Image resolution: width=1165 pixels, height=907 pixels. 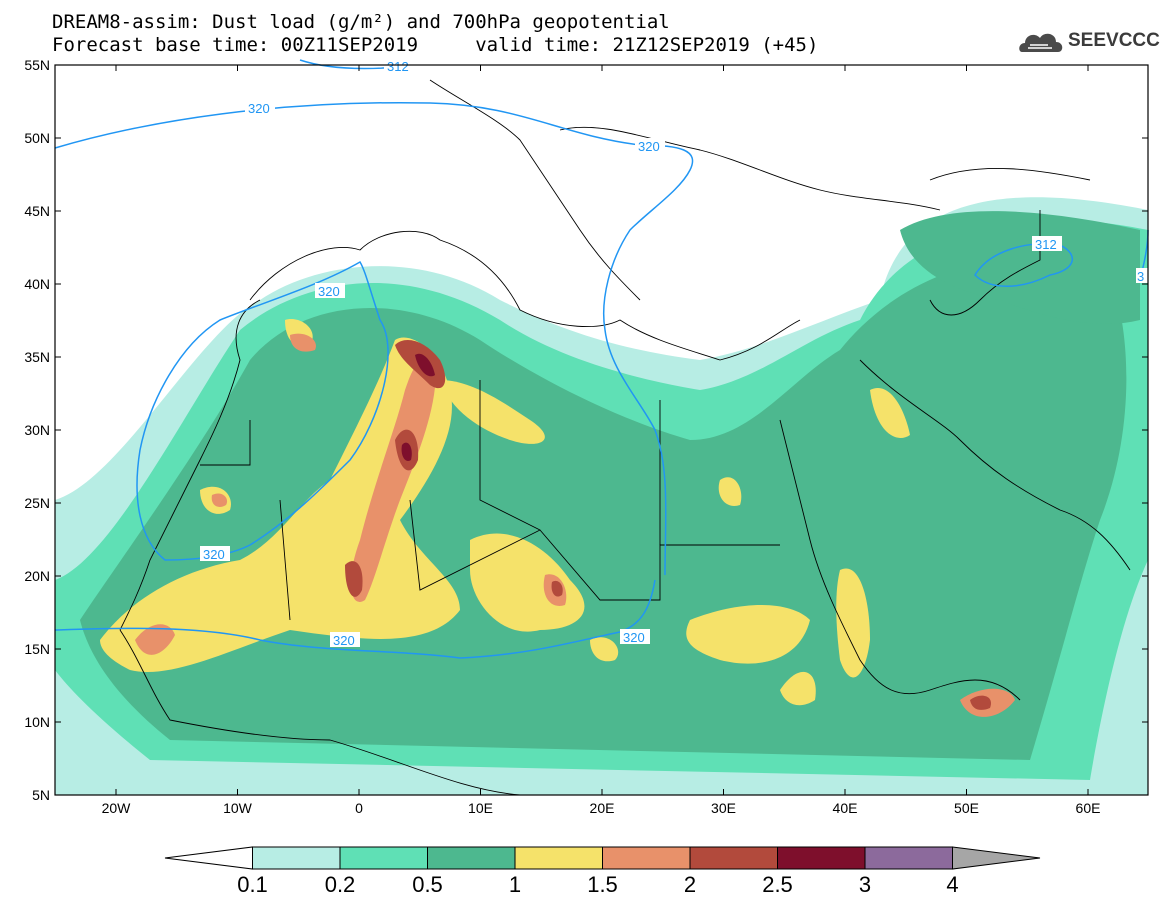 I want to click on colorbar-label: 4, so click(x=952, y=884).